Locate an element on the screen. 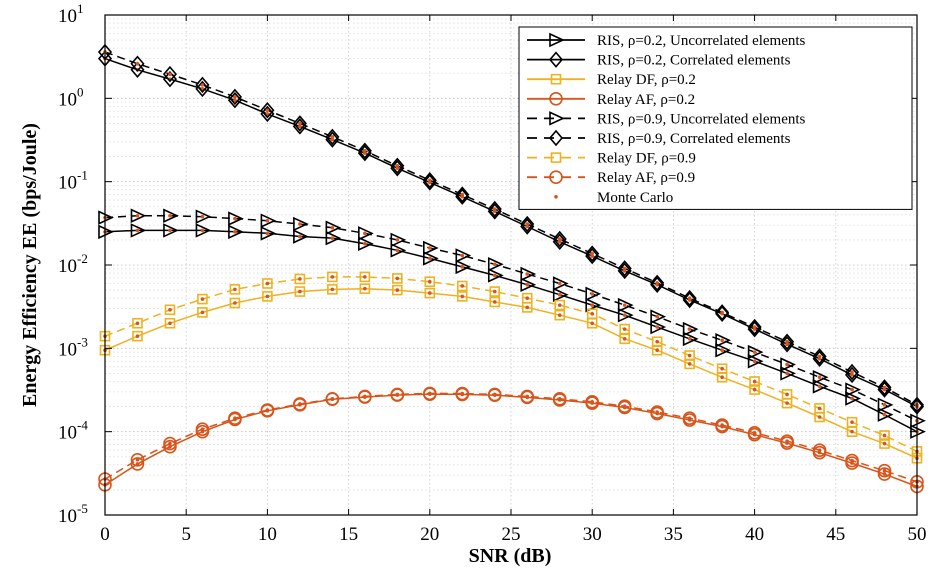 The height and width of the screenshot is (568, 930). legend-label: Relay DF, ρ=0.9 is located at coordinates (646, 159).